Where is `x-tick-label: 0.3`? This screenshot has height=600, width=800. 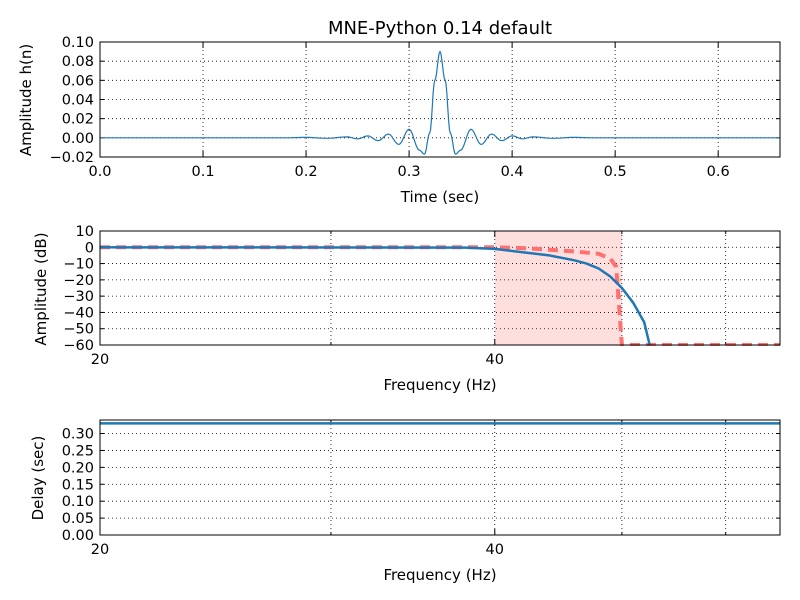
x-tick-label: 0.3 is located at coordinates (409, 172).